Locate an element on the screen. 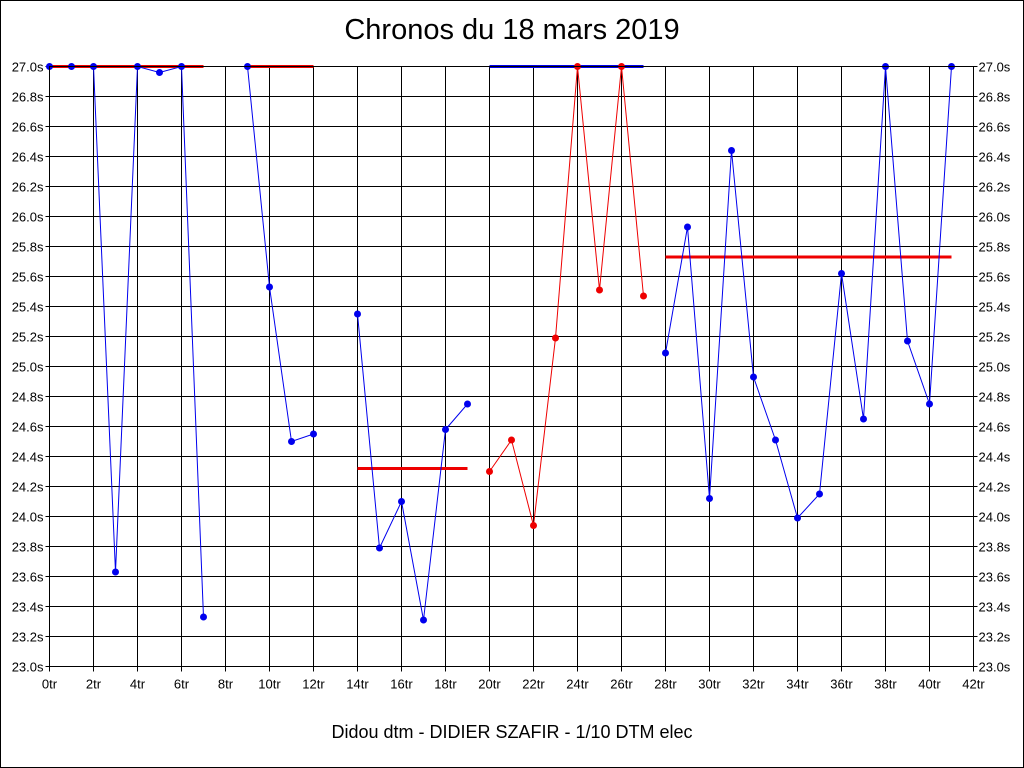  x-tick-label: 16tr is located at coordinates (401, 684).